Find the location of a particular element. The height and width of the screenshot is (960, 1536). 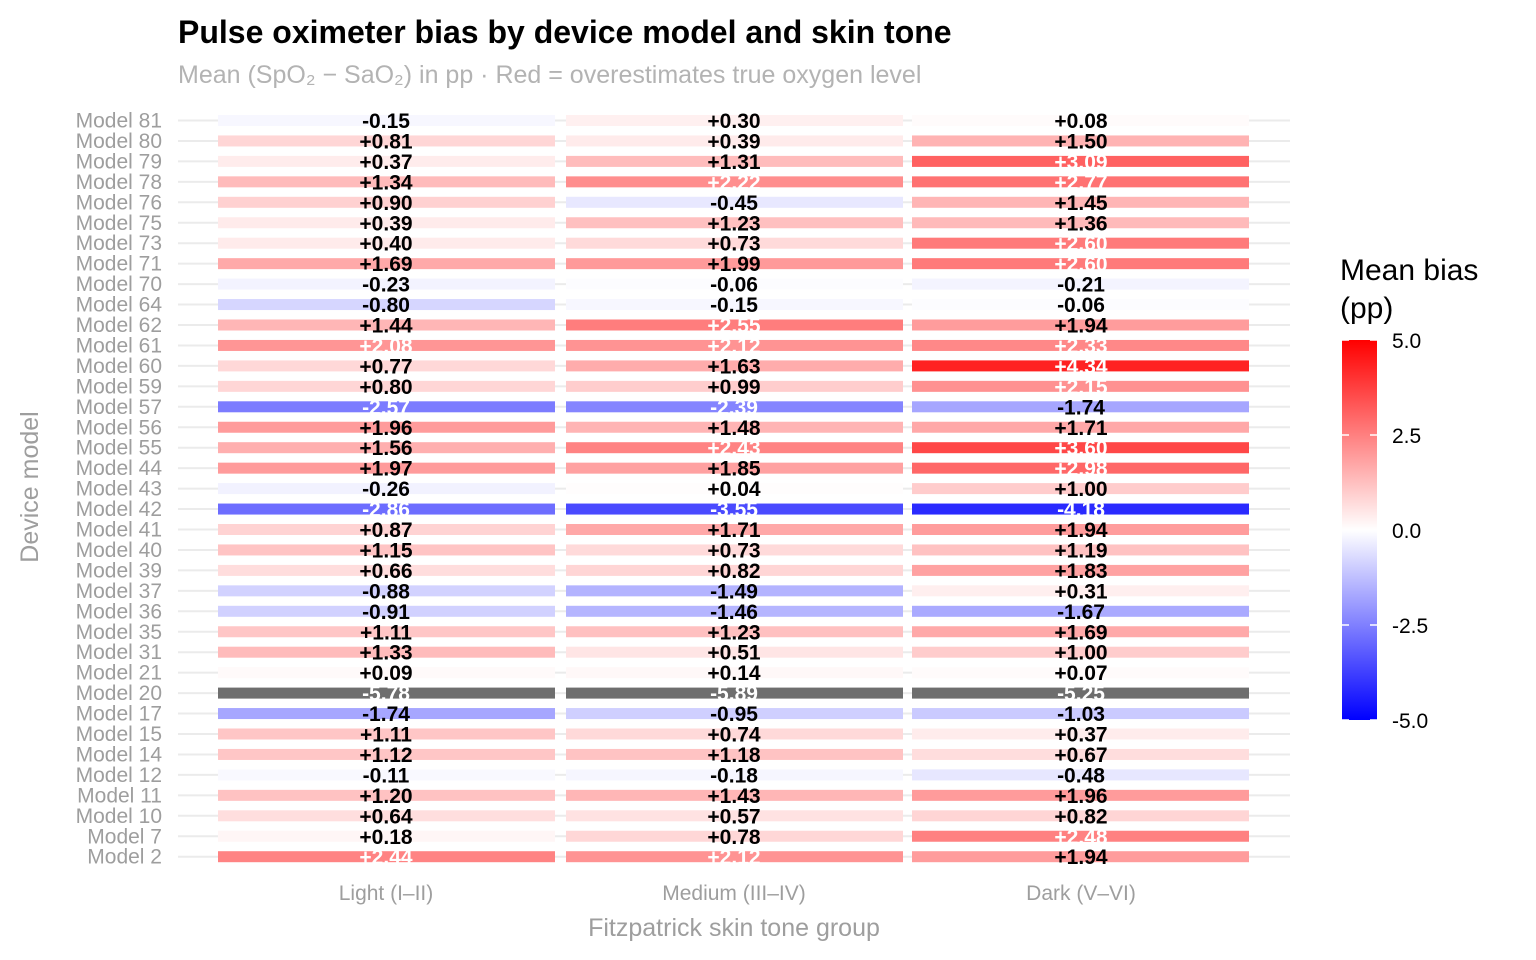

cell-value-label: +1.50 is located at coordinates (1080, 141).